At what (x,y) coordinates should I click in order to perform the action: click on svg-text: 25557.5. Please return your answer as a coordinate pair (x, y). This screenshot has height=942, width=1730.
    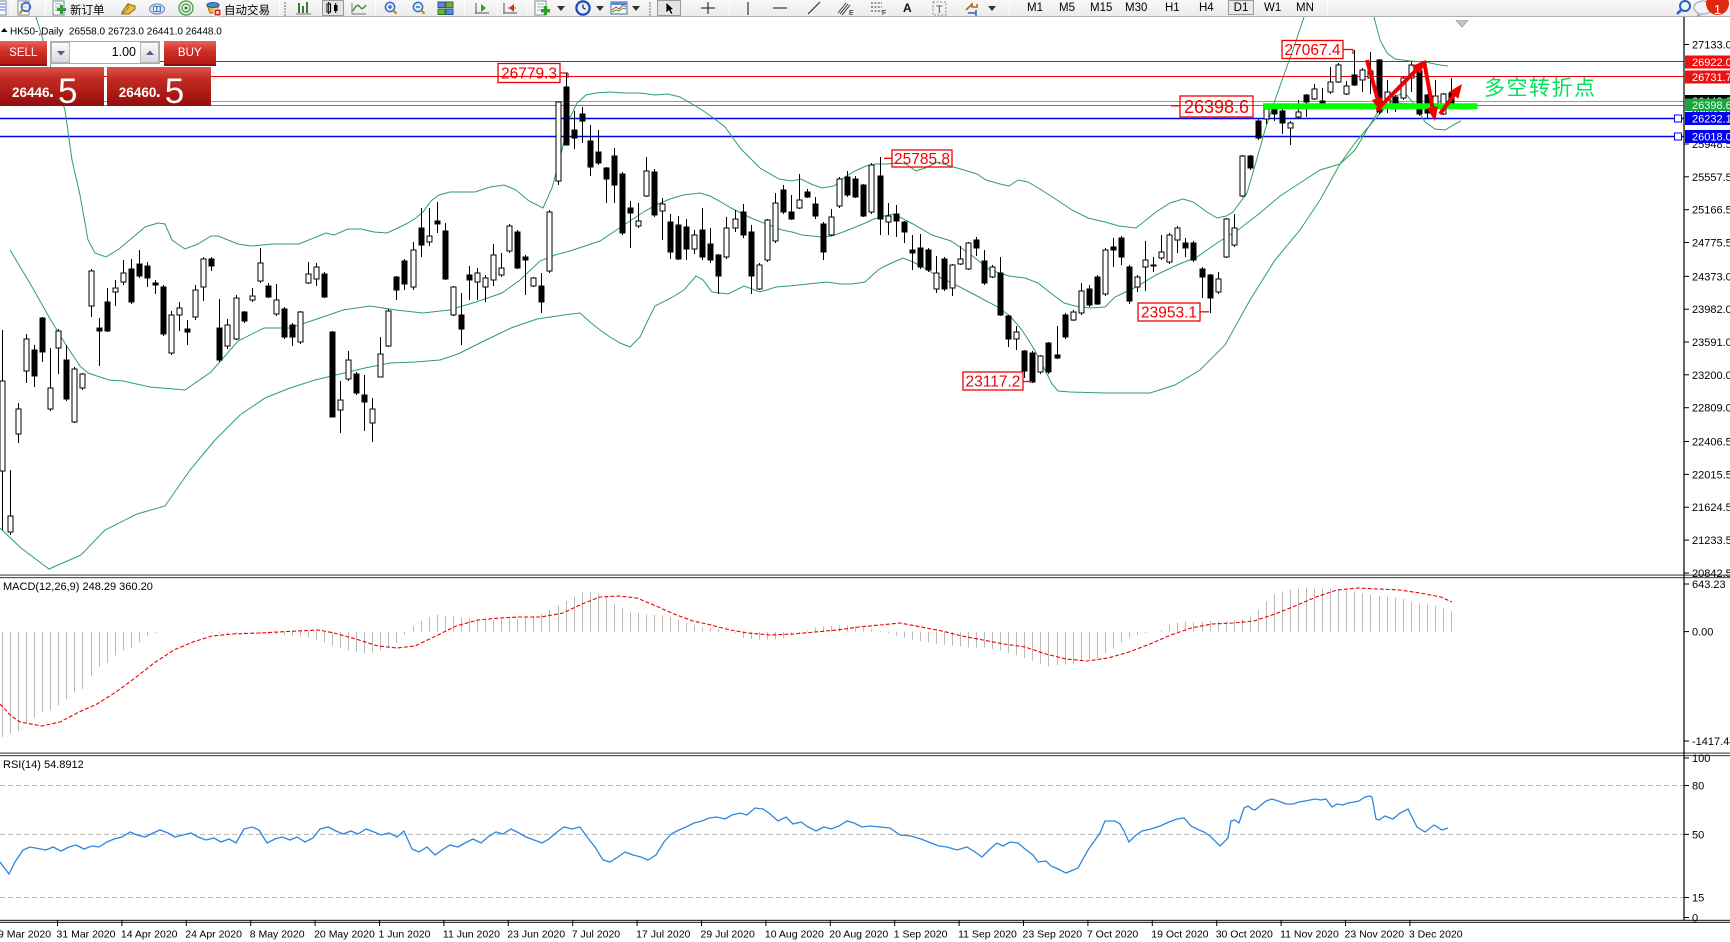
    Looking at the image, I should click on (1711, 178).